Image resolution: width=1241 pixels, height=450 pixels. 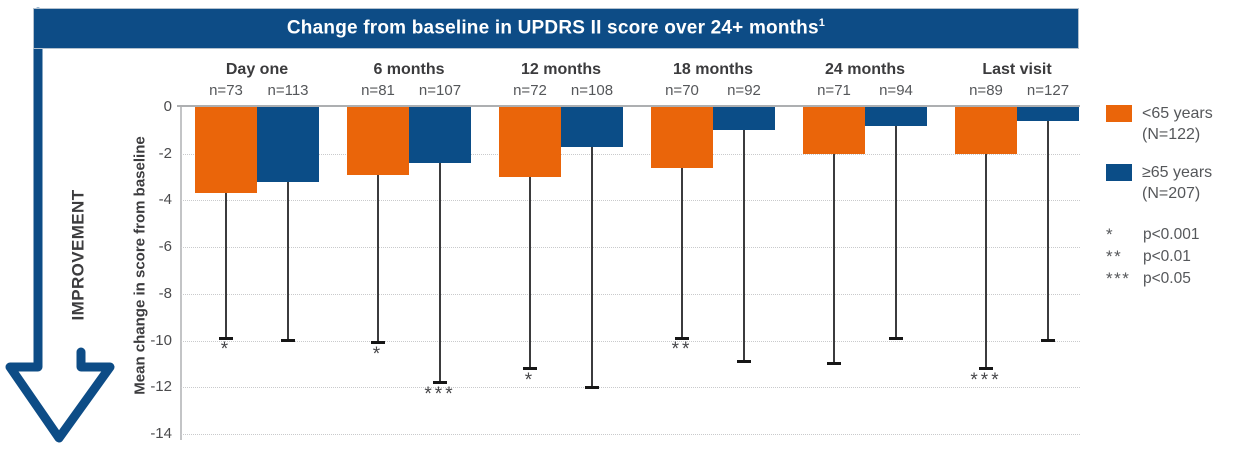 I want to click on significance-marker: **, so click(x=682, y=350).